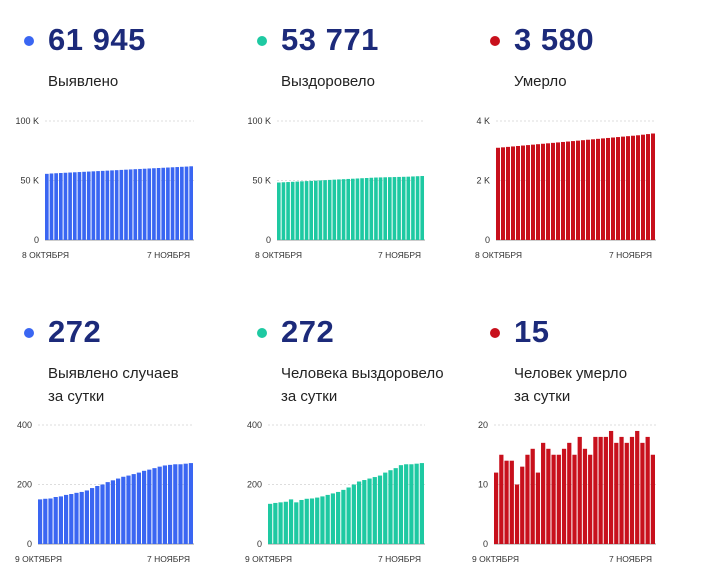  What do you see at coordinates (261, 181) in the screenshot?
I see `y-tick-label: 50 K` at bounding box center [261, 181].